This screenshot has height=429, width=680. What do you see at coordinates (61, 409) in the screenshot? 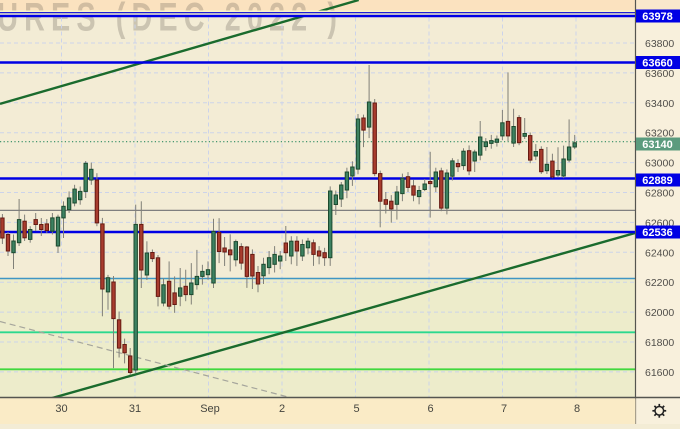
I see `svg-text: 30` at bounding box center [61, 409].